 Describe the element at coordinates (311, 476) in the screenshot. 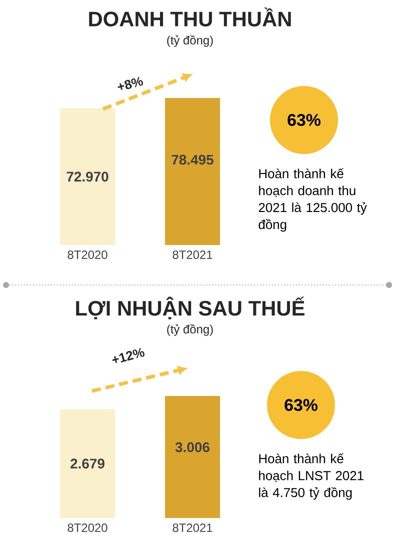

I see `text: Hoàn thành kế hoạch LNST 2021 là 4.750 tỷ đồng` at that location.